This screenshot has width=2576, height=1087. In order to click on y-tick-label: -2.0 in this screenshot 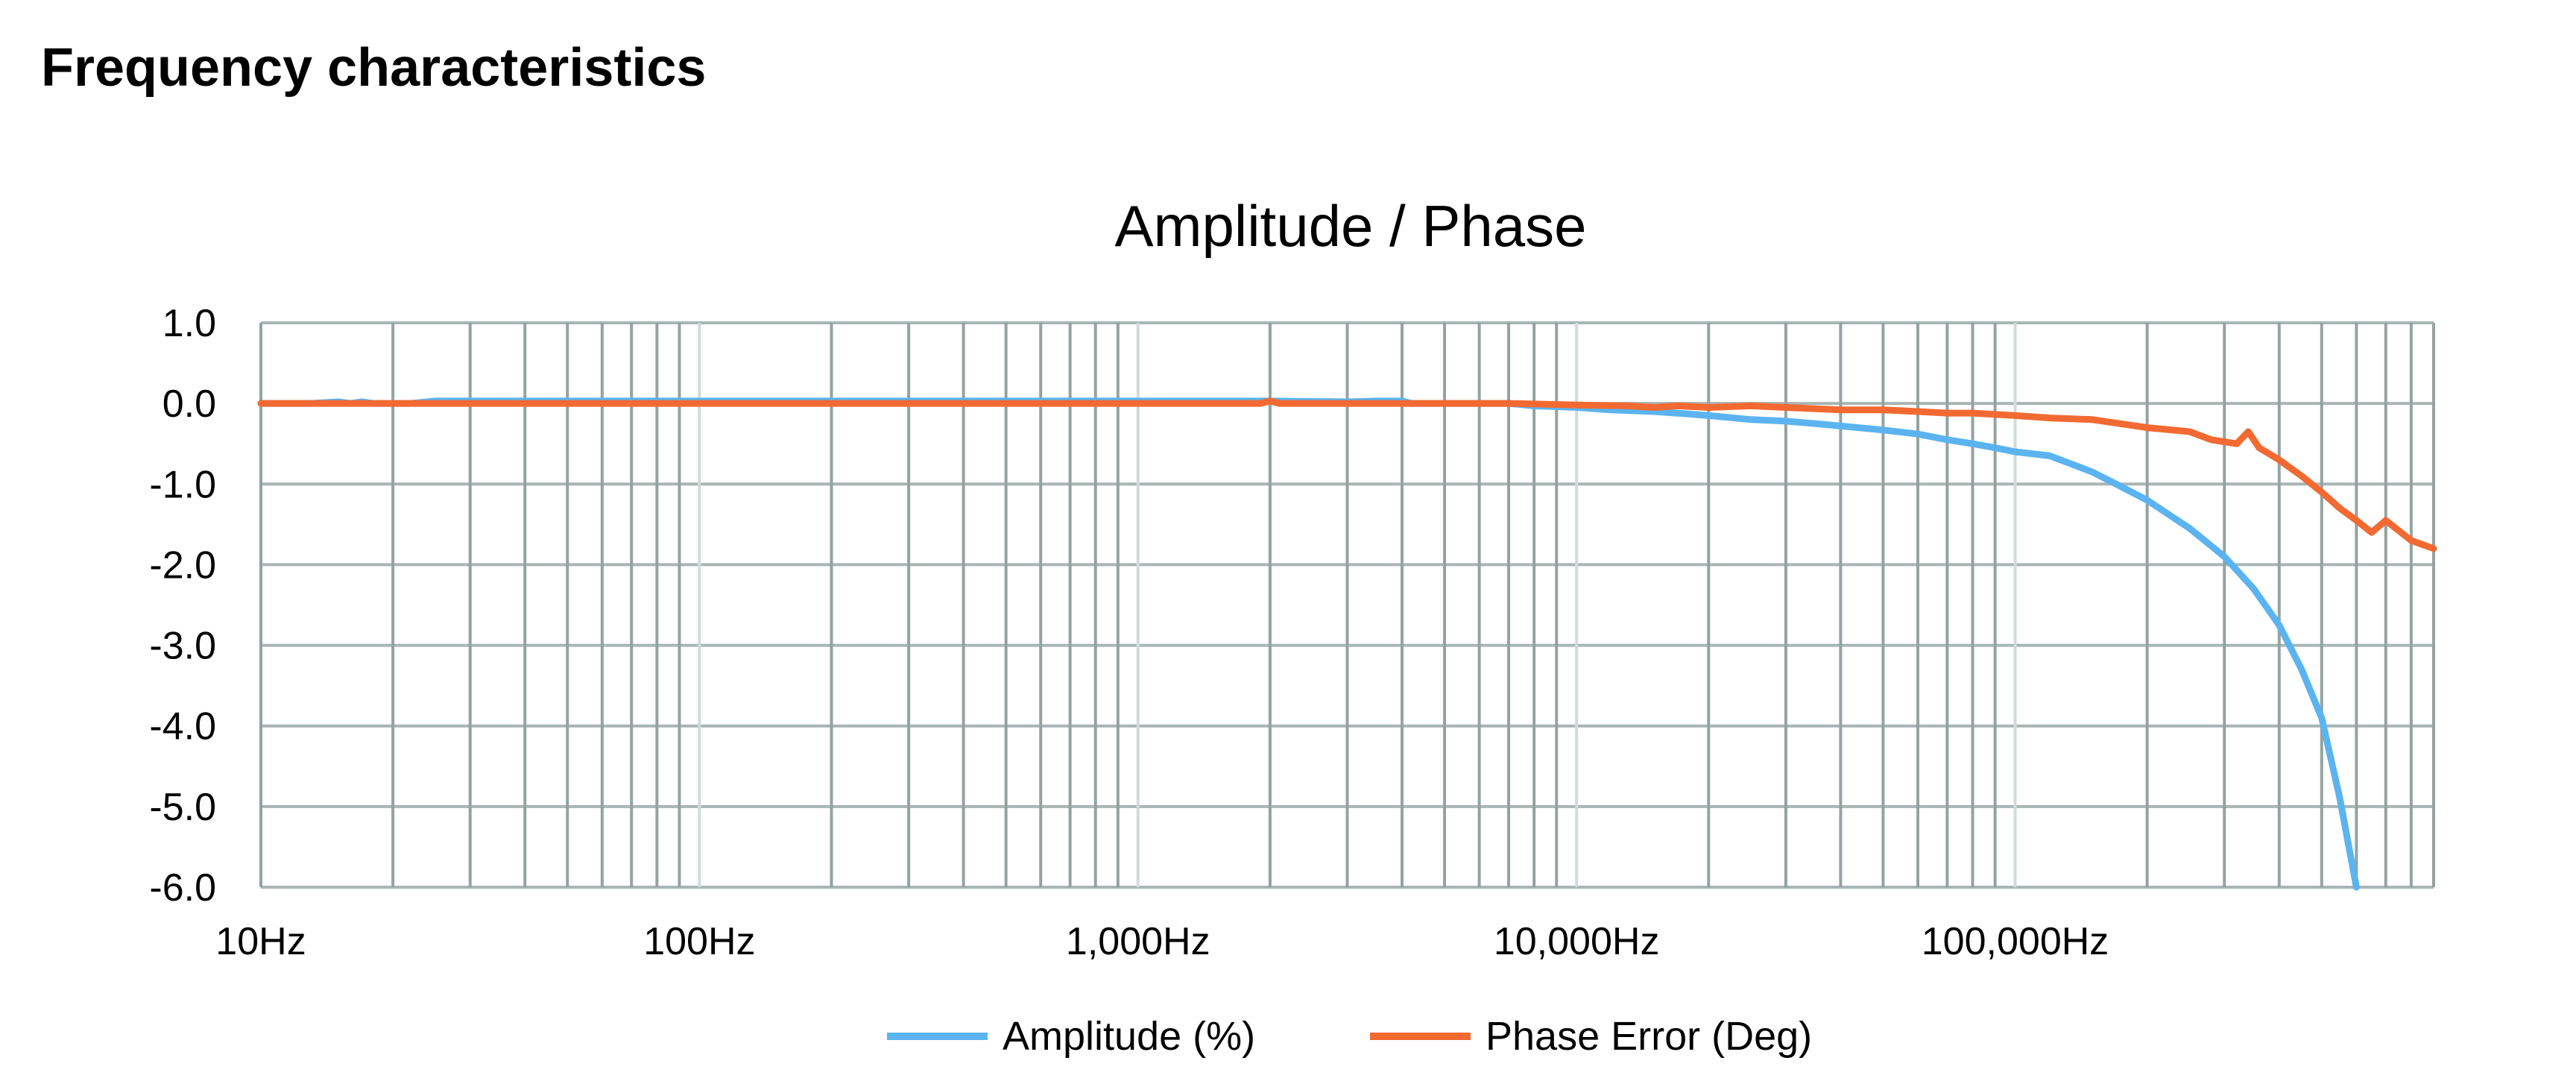, I will do `click(183, 565)`.